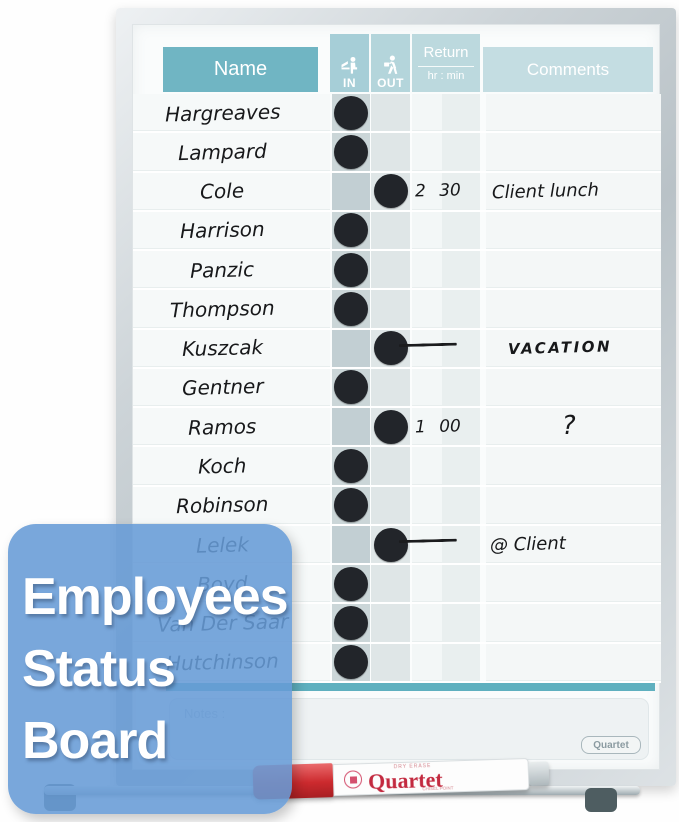 This screenshot has height=822, width=679. Describe the element at coordinates (569, 425) in the screenshot. I see `comment-text: ?` at that location.